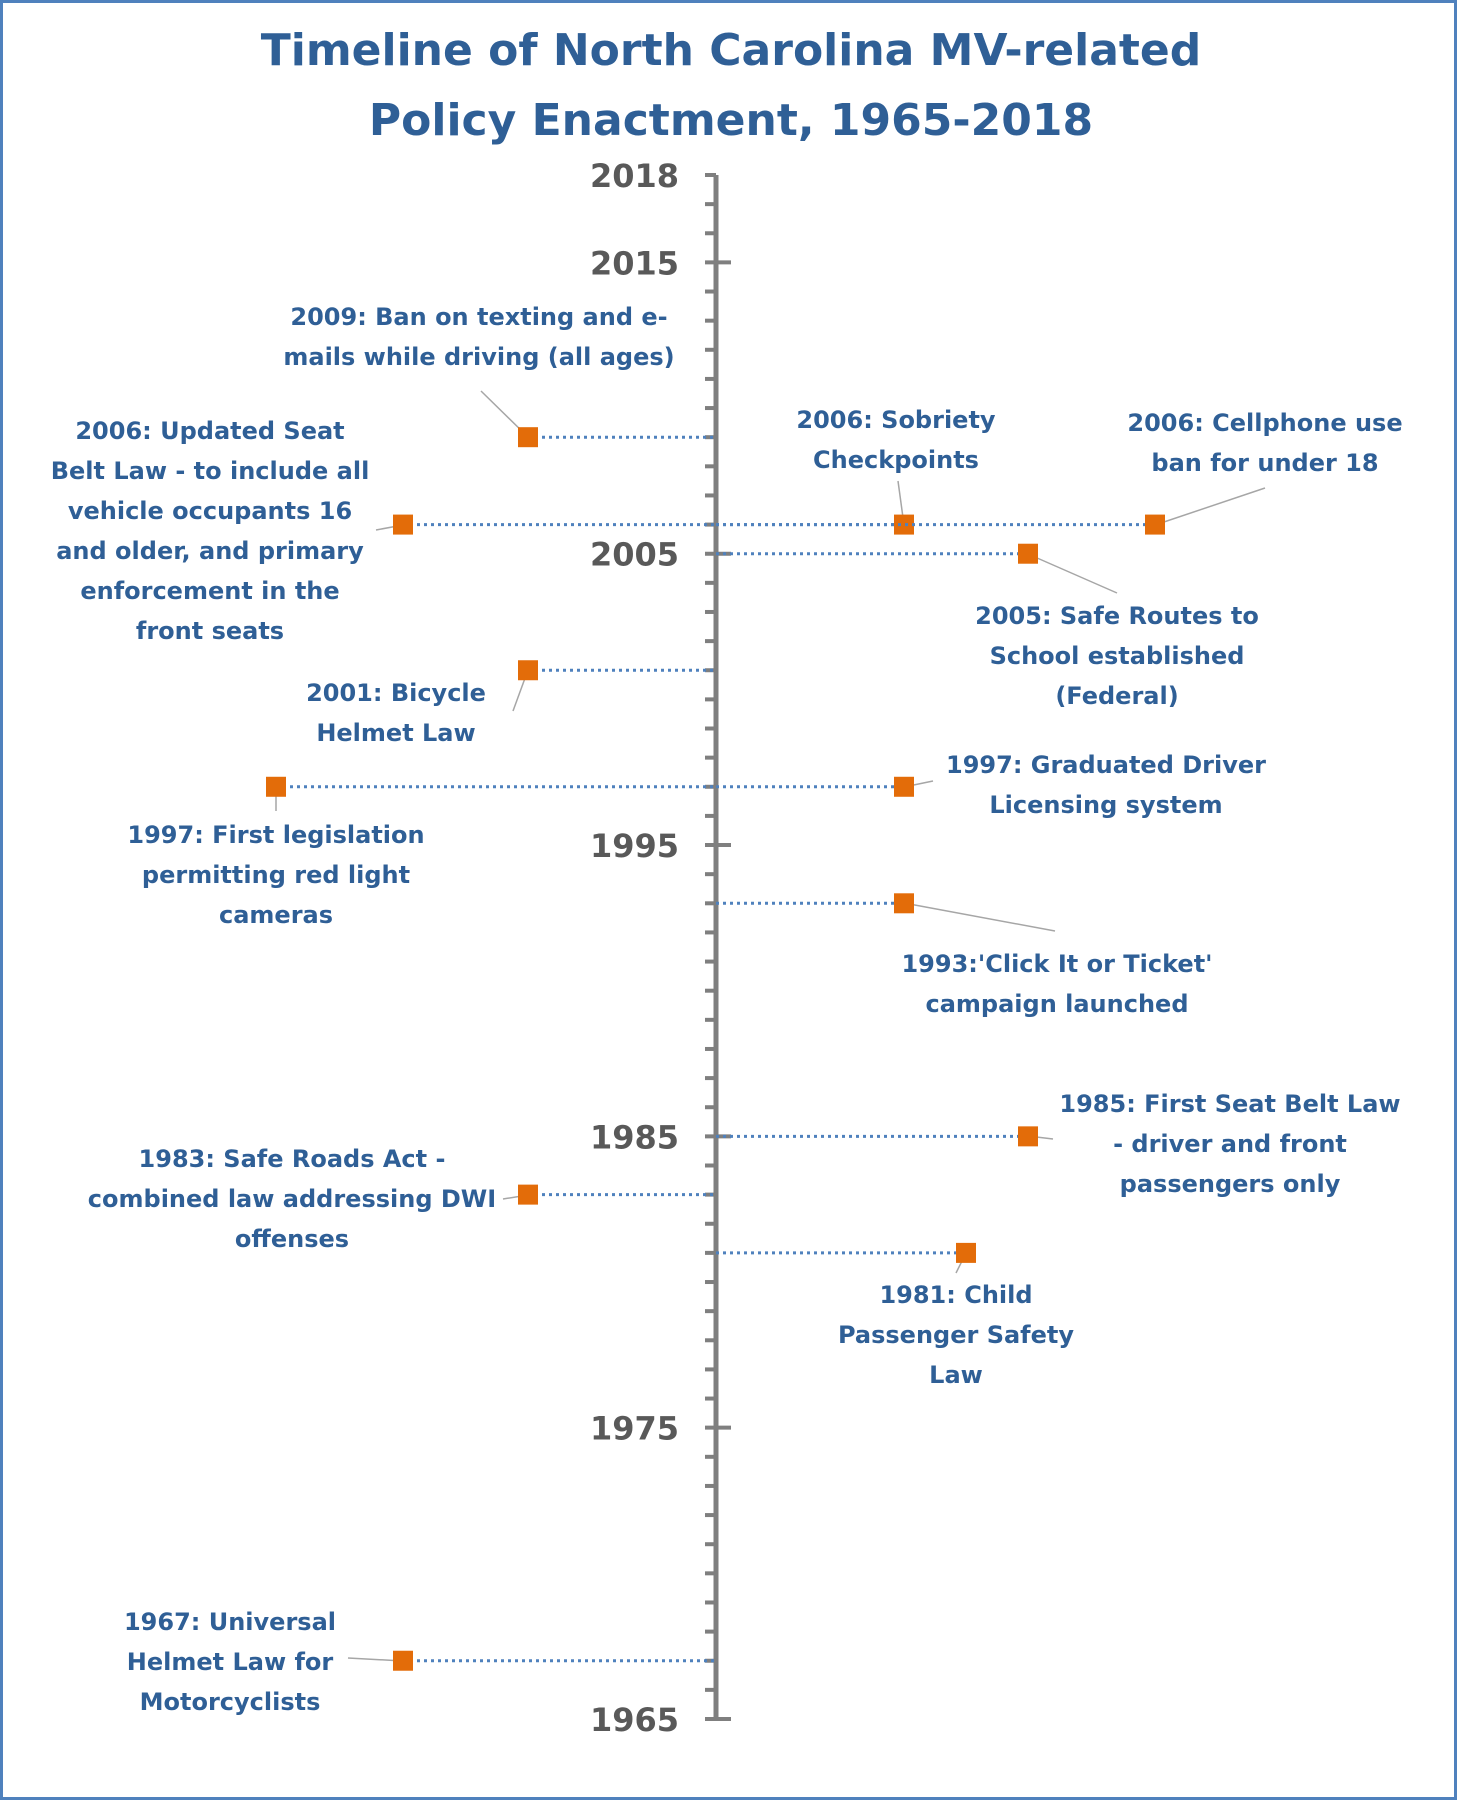  Describe the element at coordinates (1117, 656) in the screenshot. I see `event-label-line: School established` at that location.